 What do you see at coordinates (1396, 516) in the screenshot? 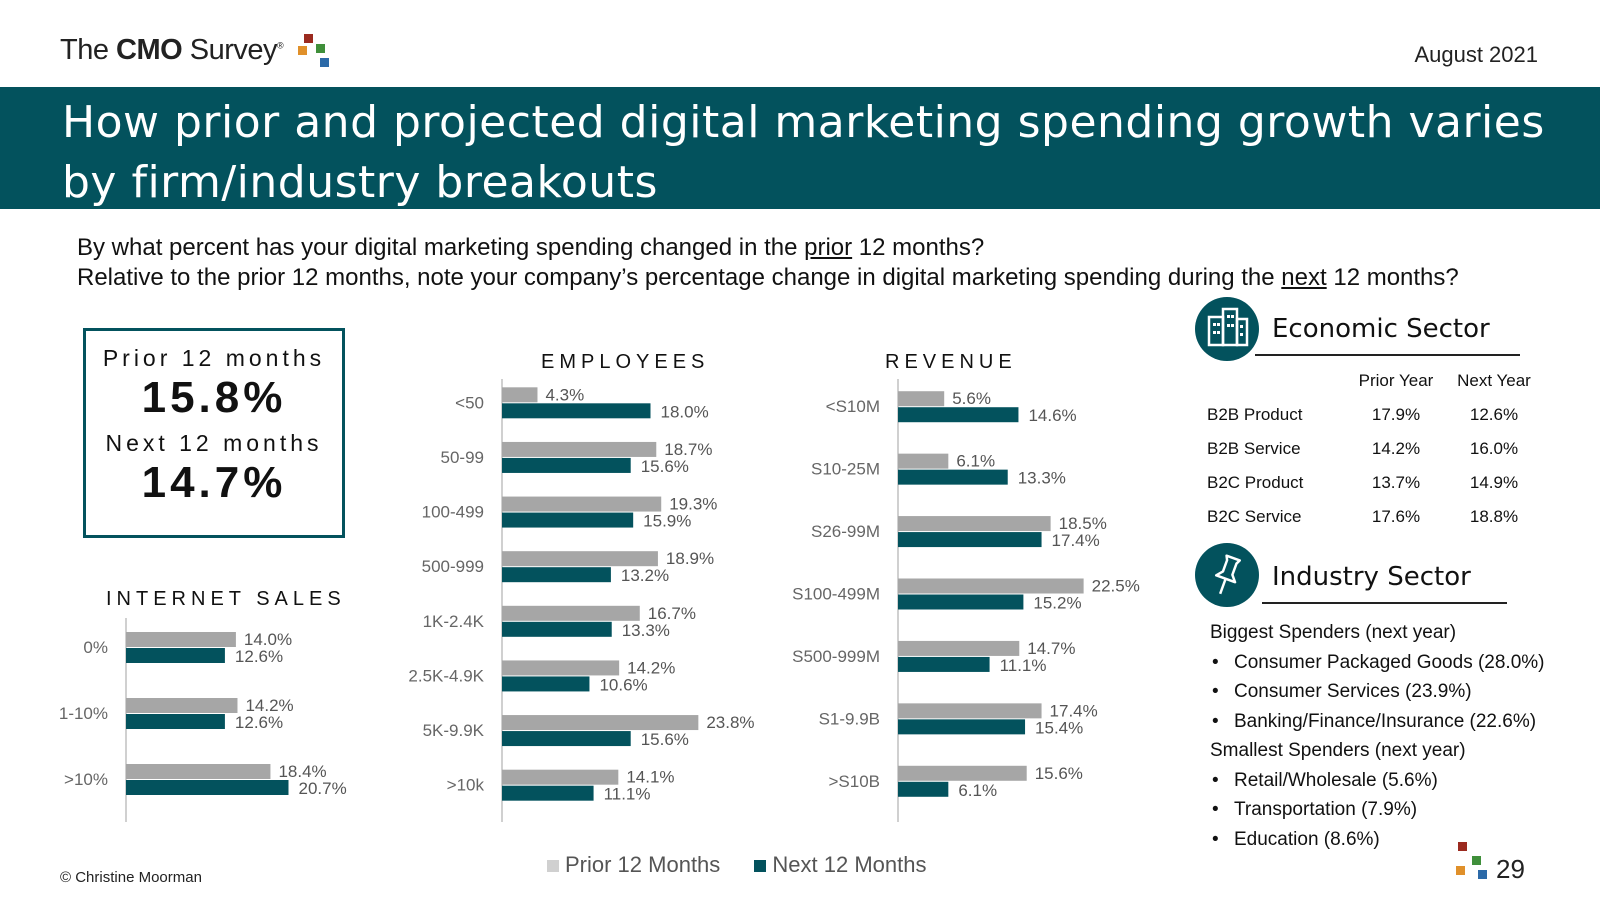
I see `table-cell: 17.6%` at bounding box center [1396, 516].